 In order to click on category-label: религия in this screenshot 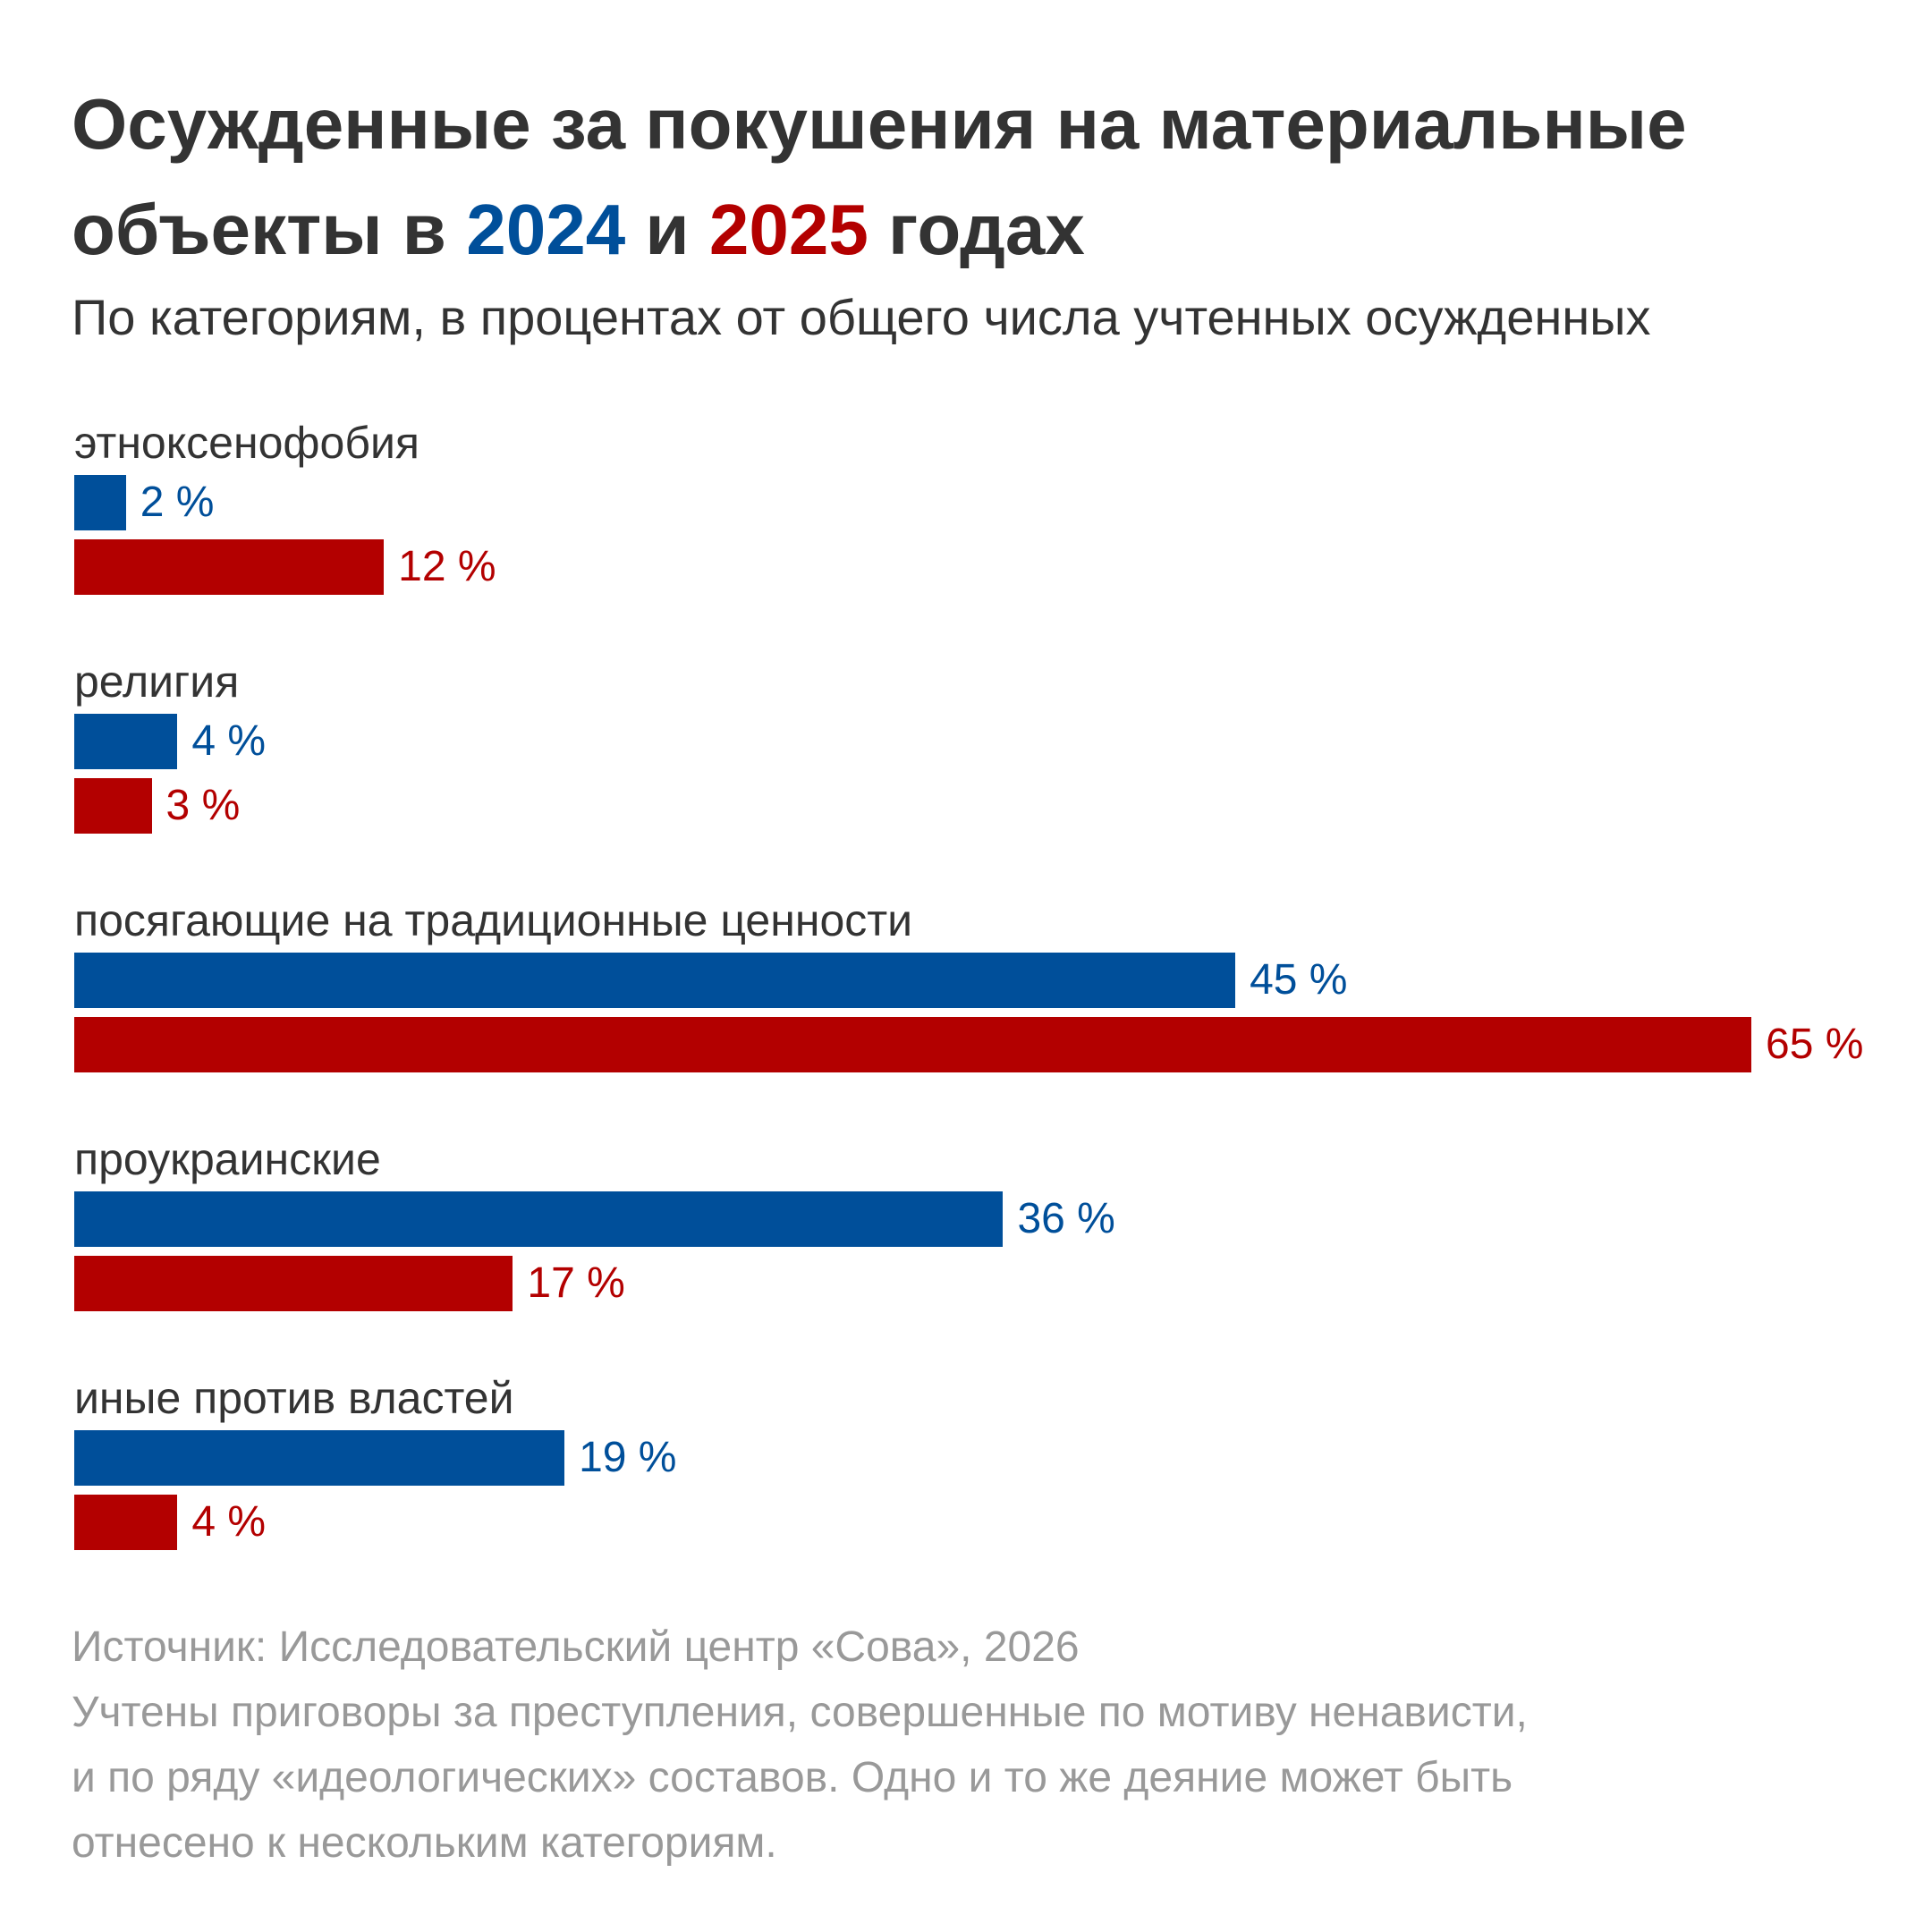, I will do `click(157, 682)`.